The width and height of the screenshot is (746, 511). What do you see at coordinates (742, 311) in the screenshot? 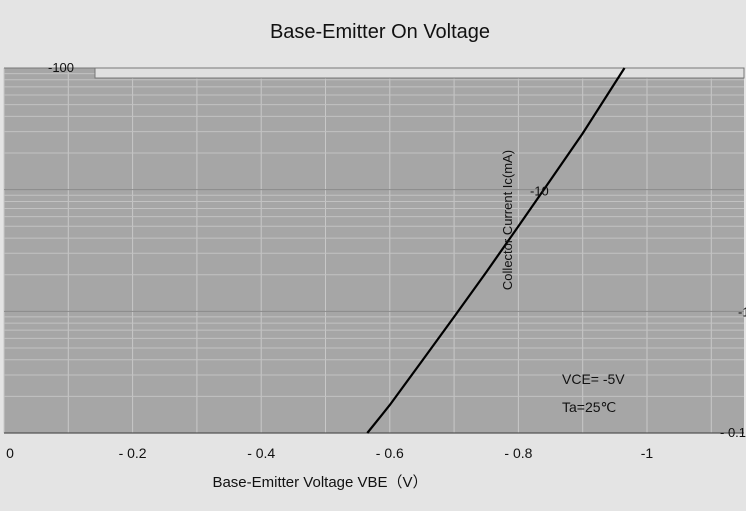
I see `y-tick-label: -1` at bounding box center [742, 311].